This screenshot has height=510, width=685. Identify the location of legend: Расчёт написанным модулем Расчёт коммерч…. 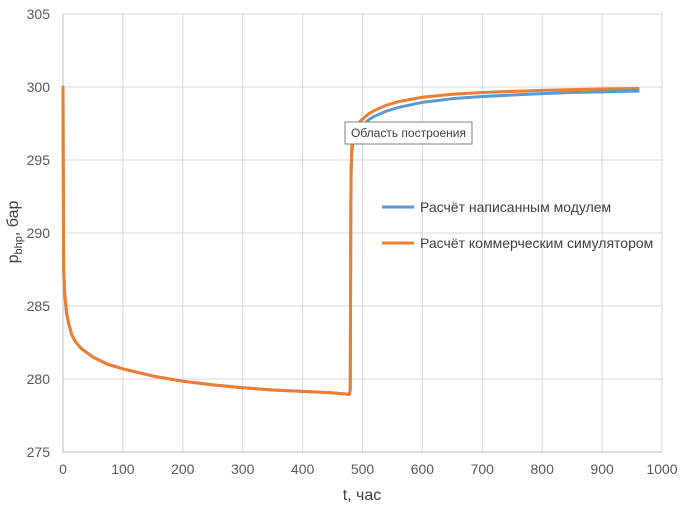
(517, 225).